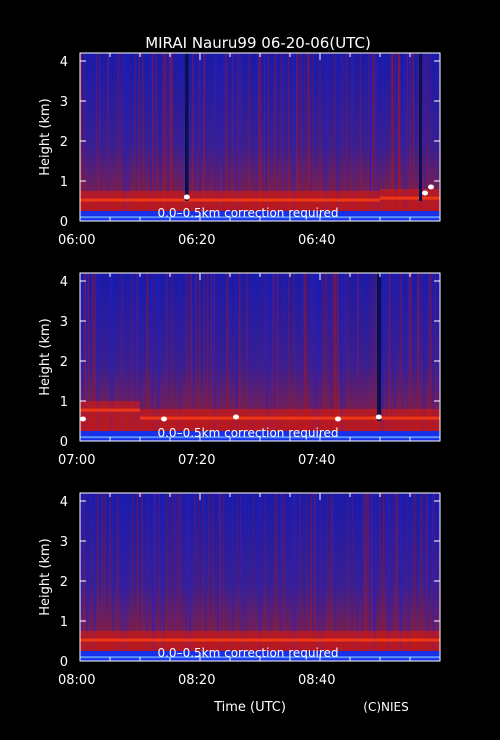  I want to click on y-tick-label: 3, so click(64, 322).